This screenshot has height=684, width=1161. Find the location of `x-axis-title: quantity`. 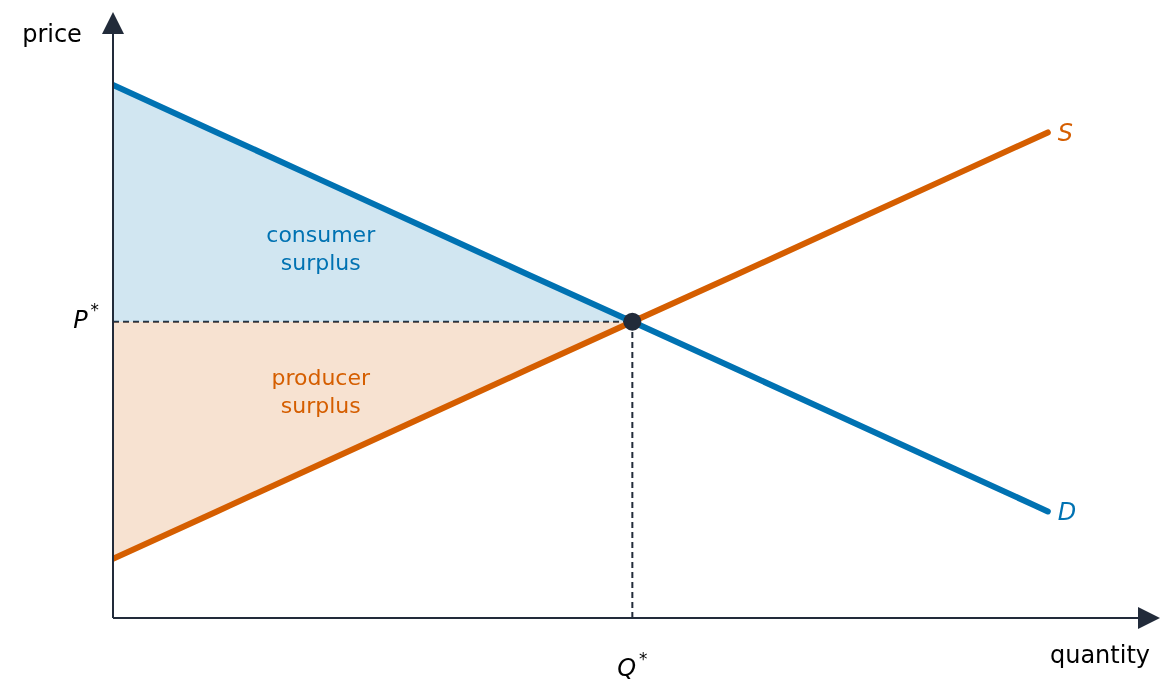

x-axis-title: quantity is located at coordinates (1099, 655).